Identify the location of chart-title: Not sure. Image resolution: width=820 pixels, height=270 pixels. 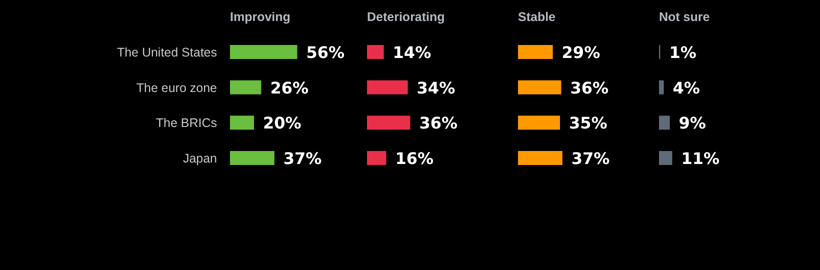
(684, 17).